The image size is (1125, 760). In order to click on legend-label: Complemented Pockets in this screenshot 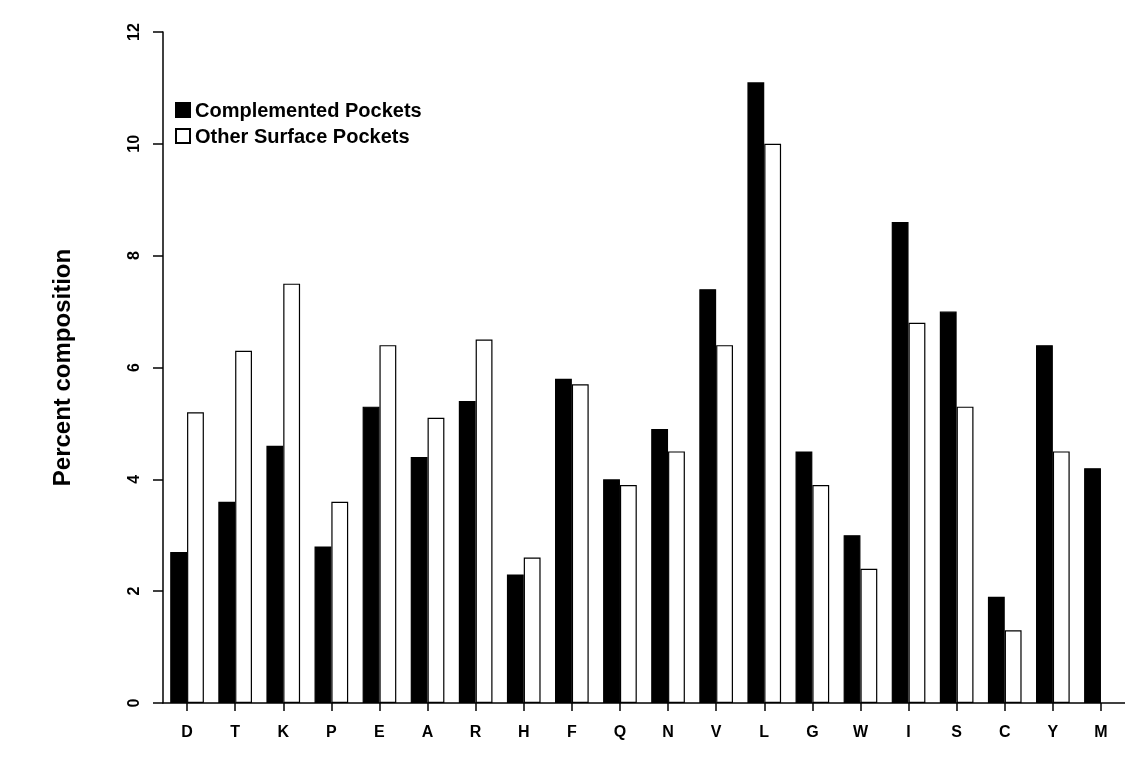, I will do `click(308, 110)`.